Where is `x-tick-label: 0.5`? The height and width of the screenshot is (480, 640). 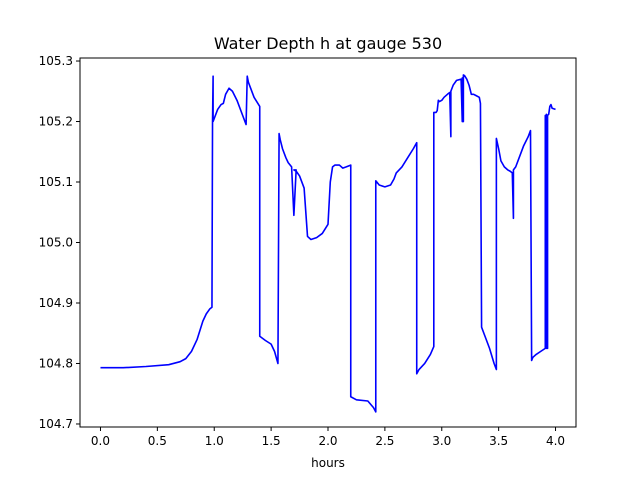 x-tick-label: 0.5 is located at coordinates (157, 441).